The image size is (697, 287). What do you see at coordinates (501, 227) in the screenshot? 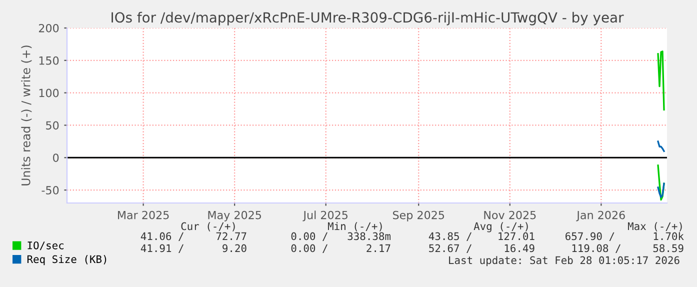
I see `text: Avg (-/+)` at bounding box center [501, 227].